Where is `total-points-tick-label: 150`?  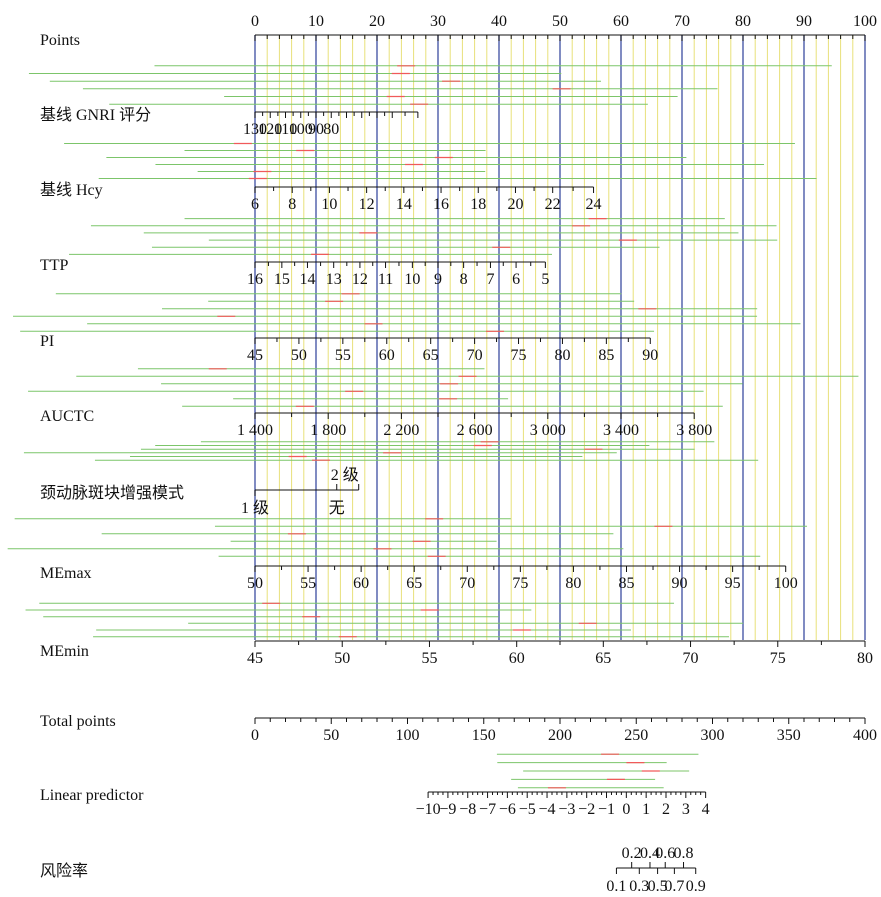 total-points-tick-label: 150 is located at coordinates (484, 735).